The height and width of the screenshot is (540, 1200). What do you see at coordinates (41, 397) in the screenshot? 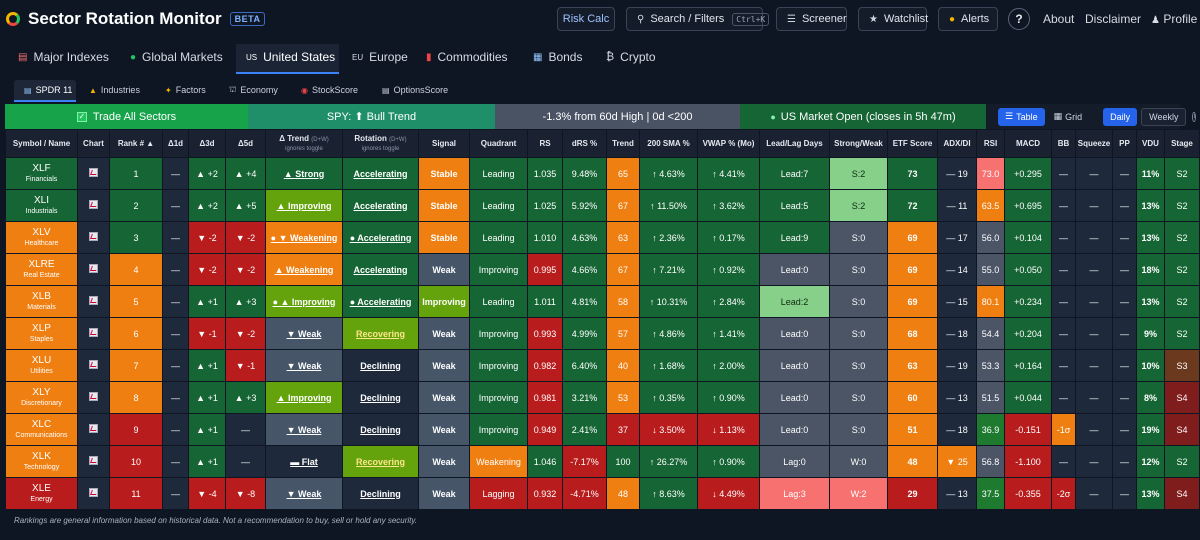
I see `symbol-cell: XLY Discretionary` at bounding box center [41, 397].